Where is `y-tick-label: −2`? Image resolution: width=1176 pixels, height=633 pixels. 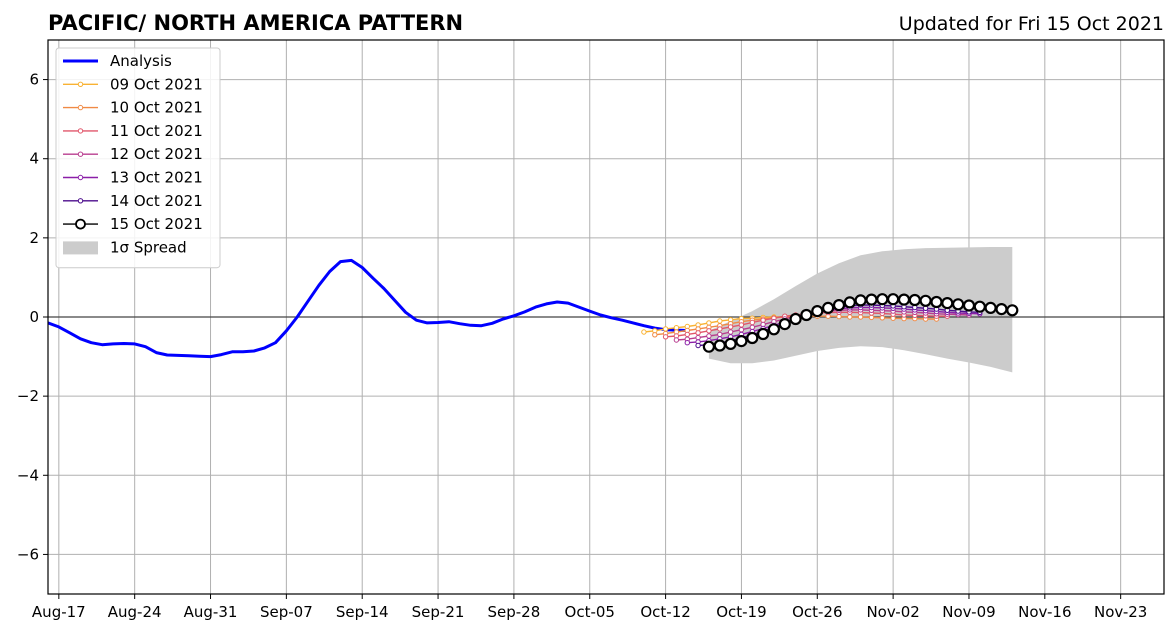
y-tick-label: −2 is located at coordinates (28, 396).